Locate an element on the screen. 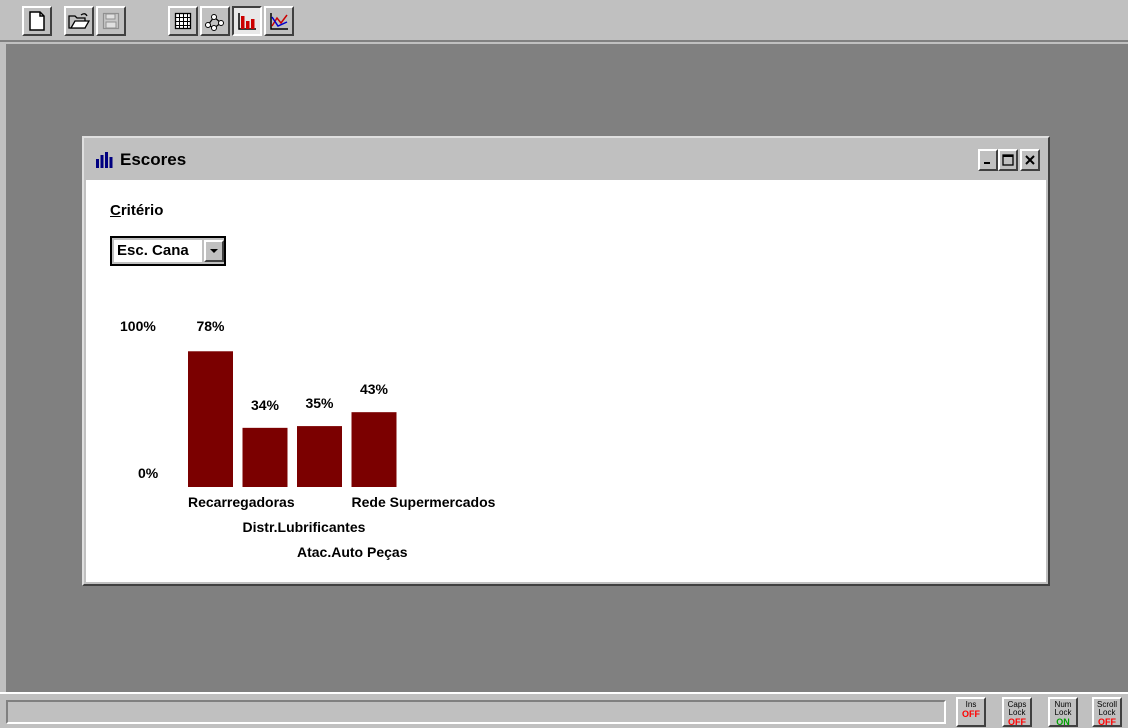 The image size is (1128, 728). open-button is located at coordinates (79, 21).